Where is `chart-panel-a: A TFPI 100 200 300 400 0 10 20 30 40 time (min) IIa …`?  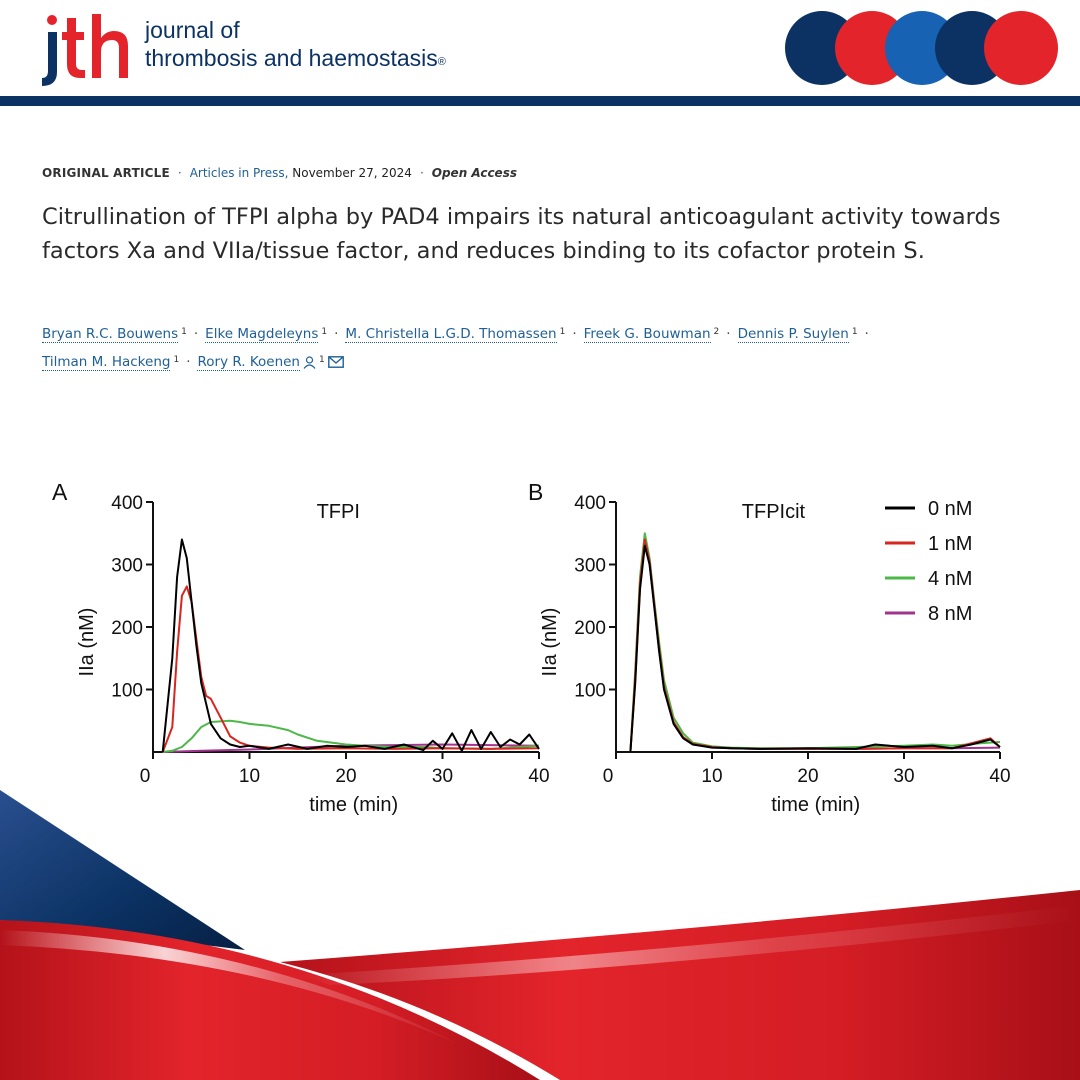 chart-panel-a: A TFPI 100 200 300 400 0 10 20 30 40 time (min) IIa … is located at coordinates (301, 647).